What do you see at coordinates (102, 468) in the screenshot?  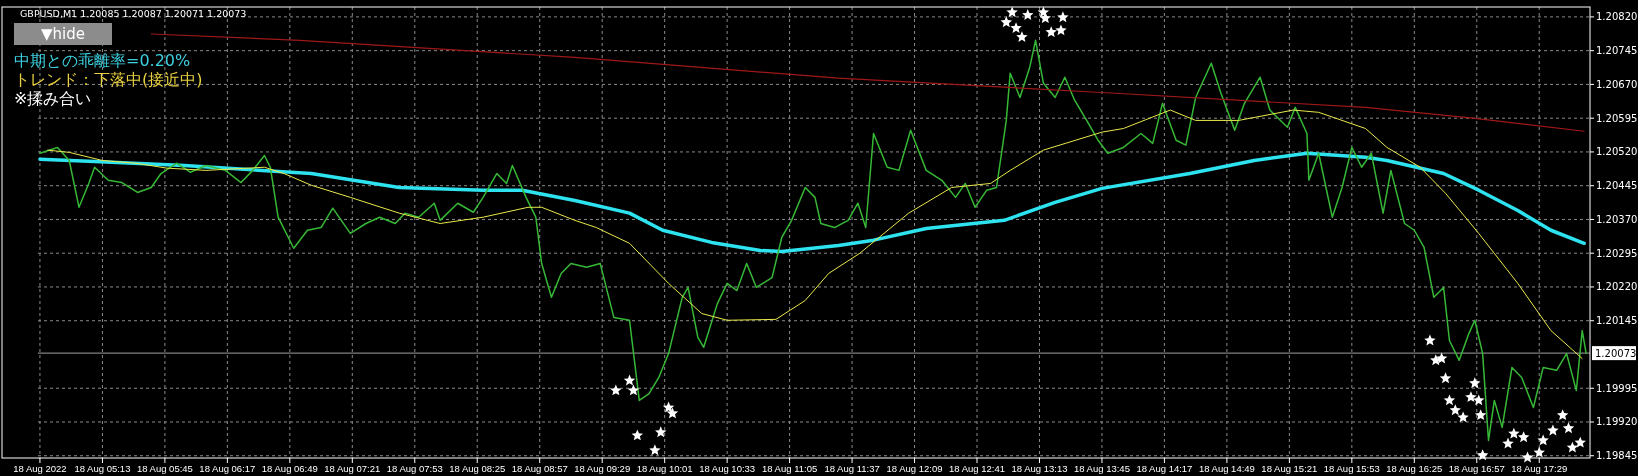 I see `x-tick-label: 18 Aug 05:13` at bounding box center [102, 468].